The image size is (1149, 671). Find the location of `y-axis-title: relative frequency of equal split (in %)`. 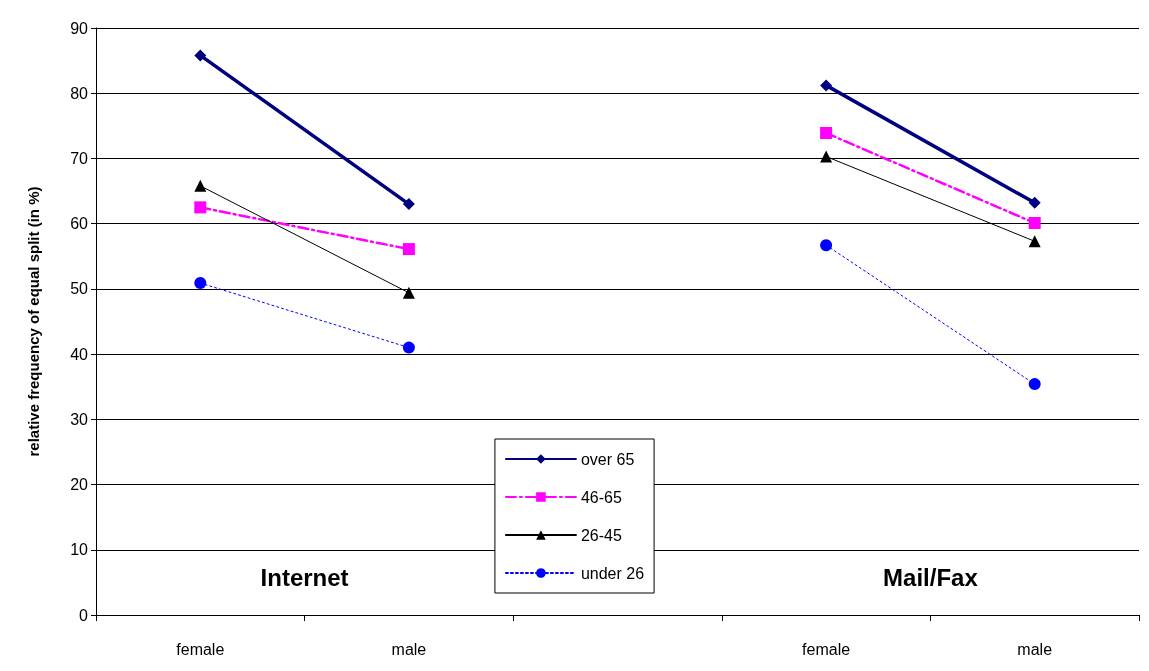

y-axis-title: relative frequency of equal split (in %) is located at coordinates (33, 321).